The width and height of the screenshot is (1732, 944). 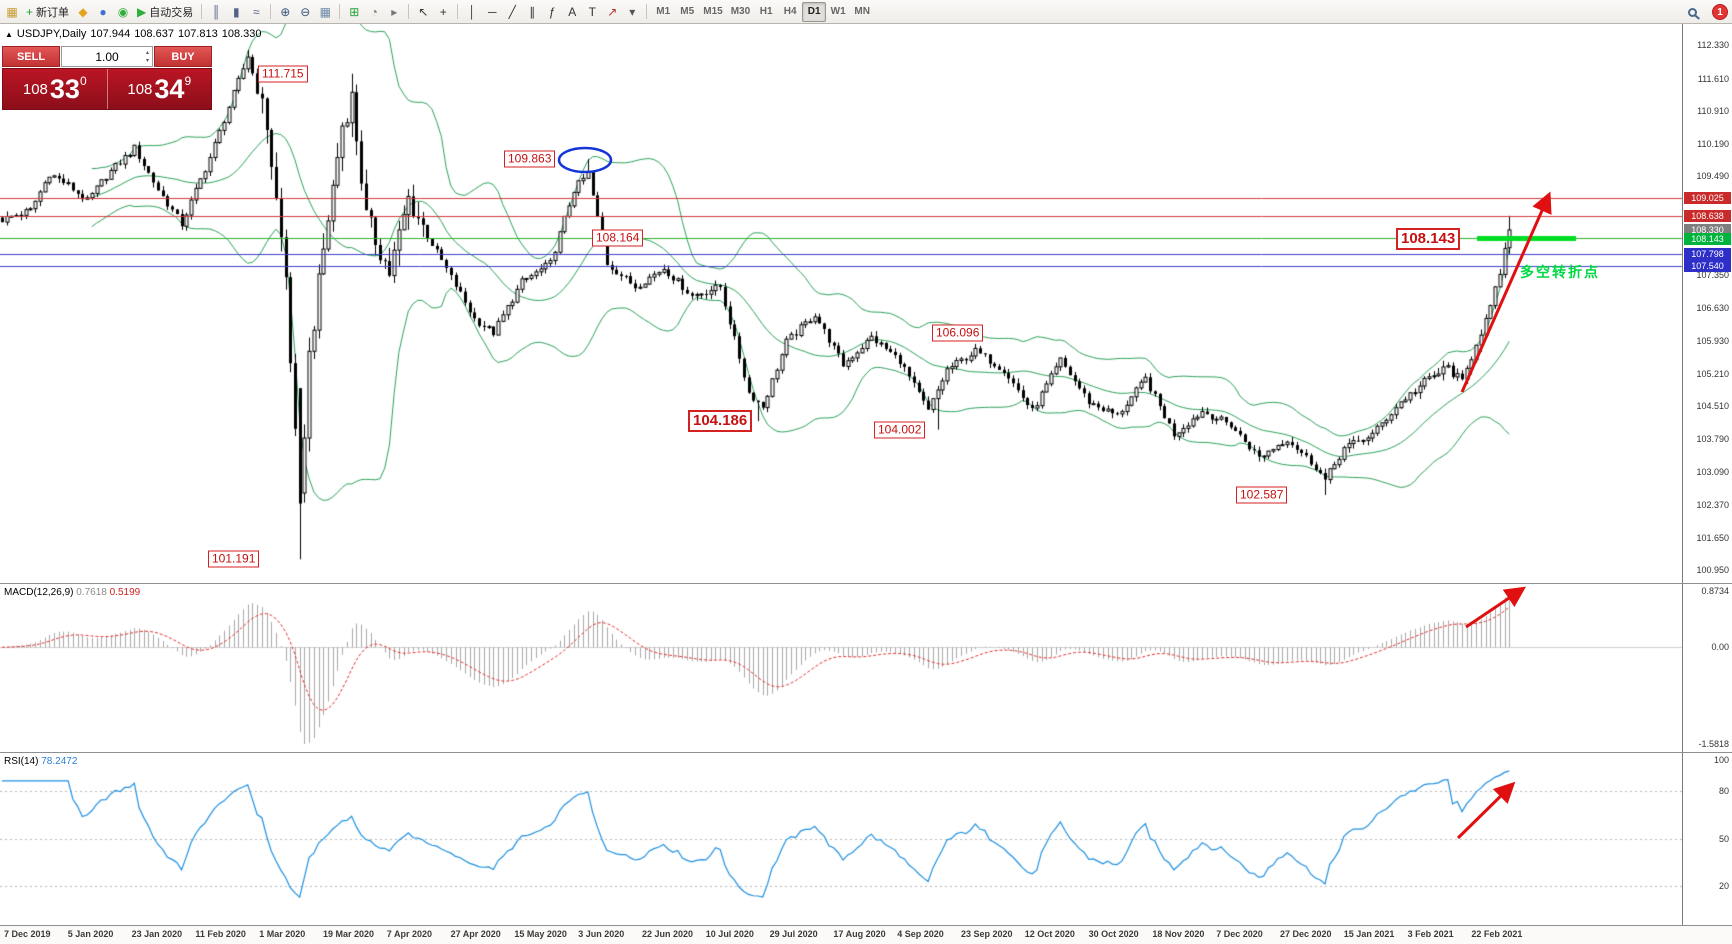 I want to click on period-icon: ◔, so click(x=374, y=12).